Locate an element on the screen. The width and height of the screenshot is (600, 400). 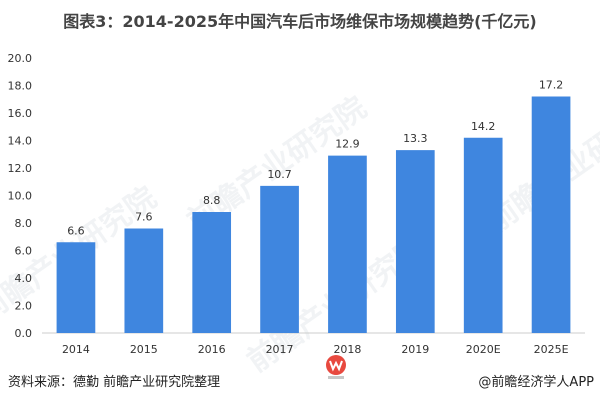
source-note: 资料来源：德勤 前瞻产业研究院整理 is located at coordinates (114, 382).